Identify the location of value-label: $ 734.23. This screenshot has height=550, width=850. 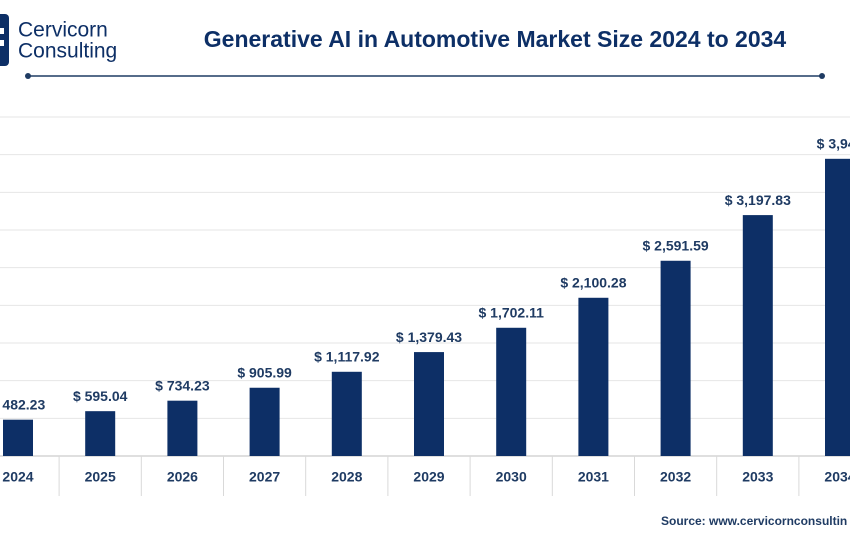
(182, 385).